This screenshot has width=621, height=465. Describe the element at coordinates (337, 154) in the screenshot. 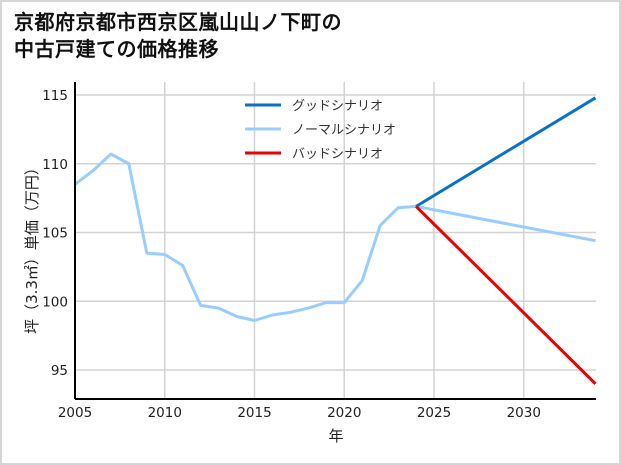

I see `legend-label: バッドシナリオ` at that location.